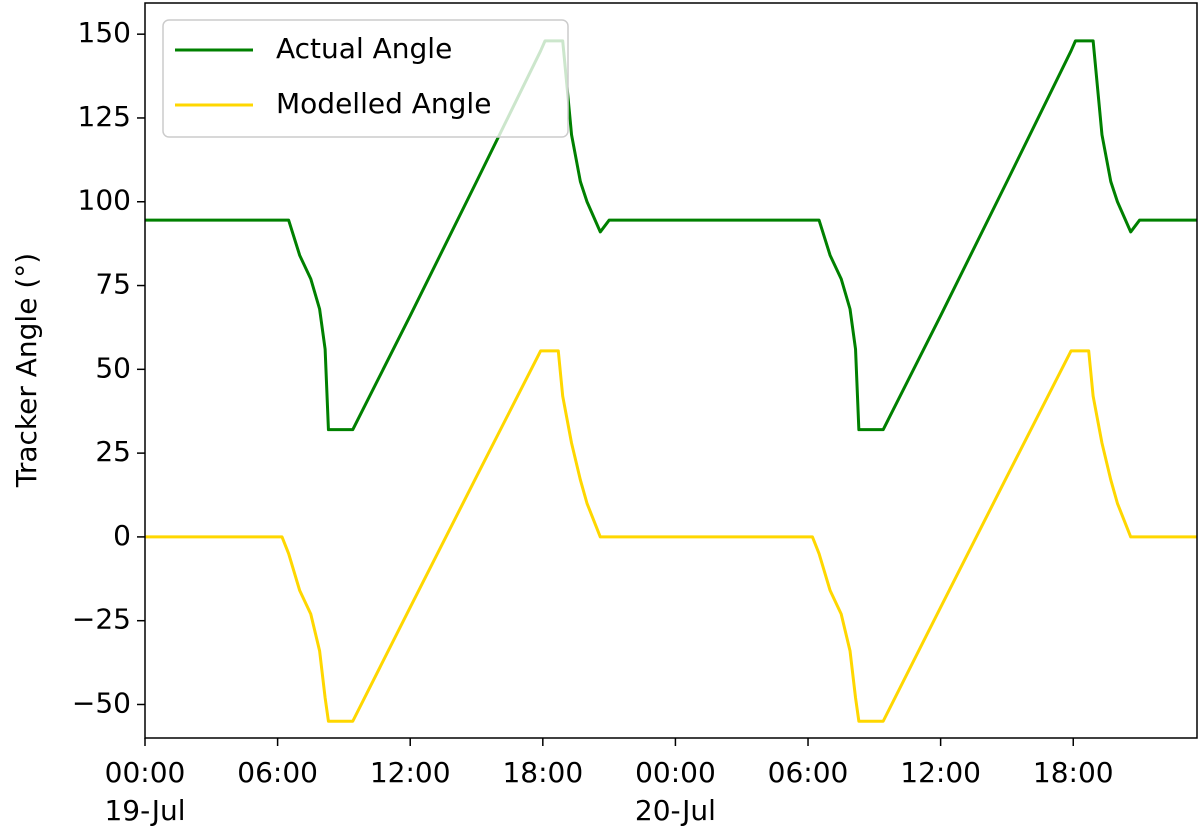  I want to click on y-tick-label: −50, so click(101, 702).